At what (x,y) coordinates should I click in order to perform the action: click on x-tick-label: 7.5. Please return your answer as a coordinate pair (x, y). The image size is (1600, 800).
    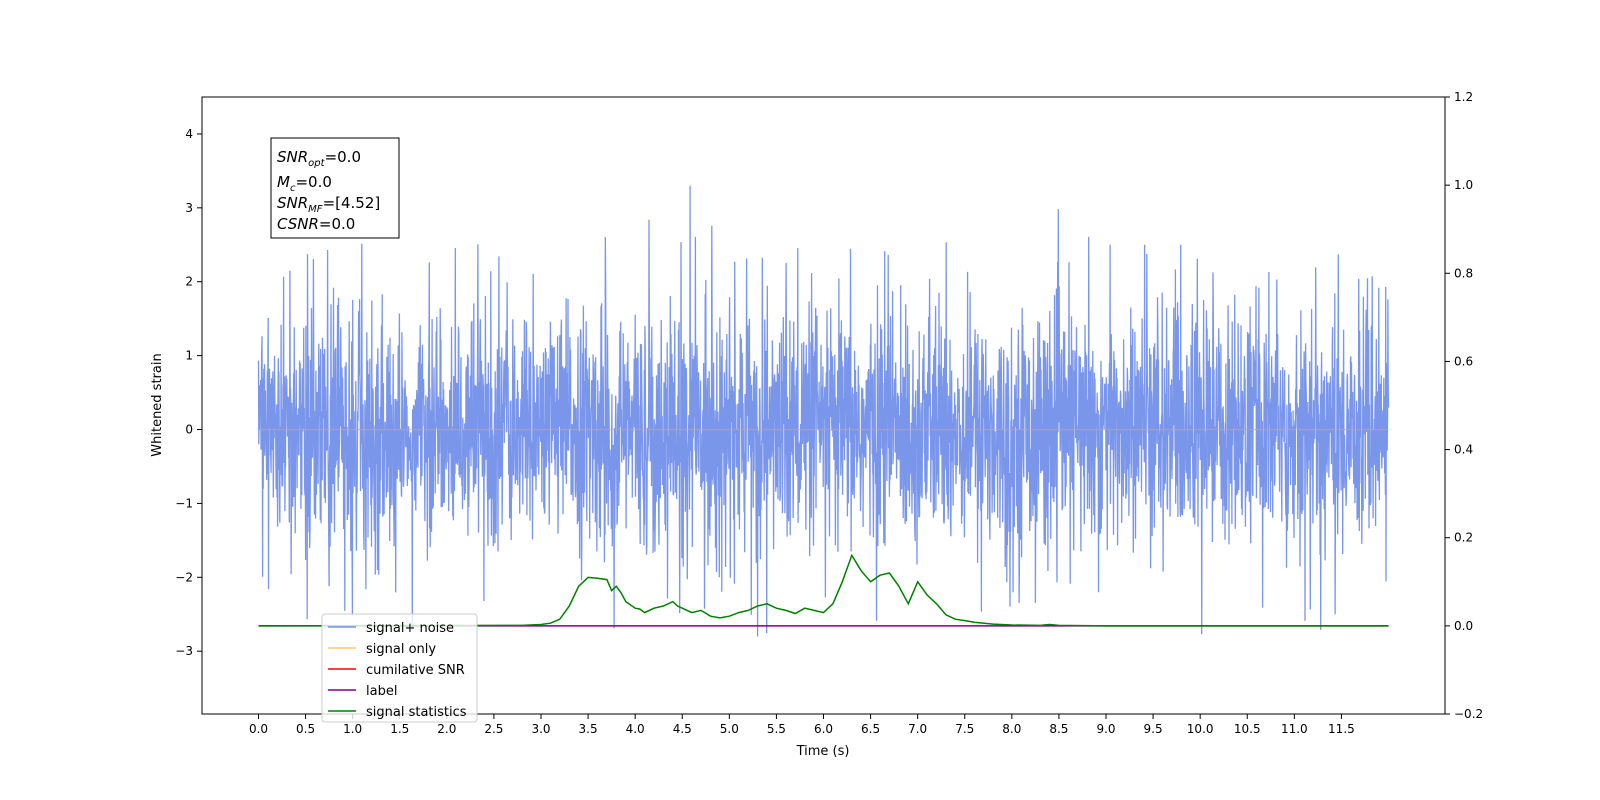
    Looking at the image, I should click on (964, 729).